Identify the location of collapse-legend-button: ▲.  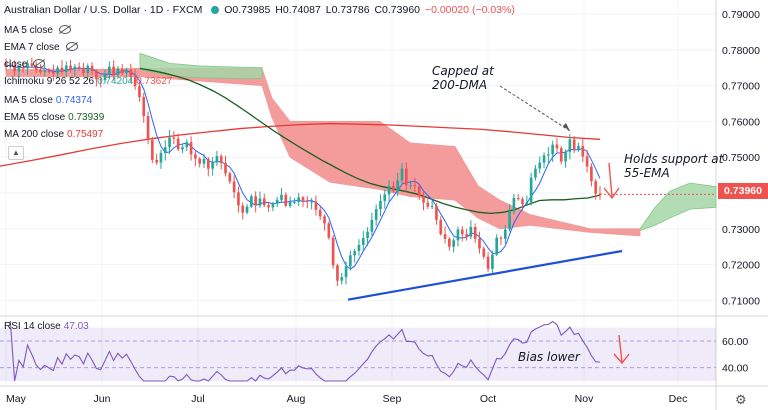
(16, 153).